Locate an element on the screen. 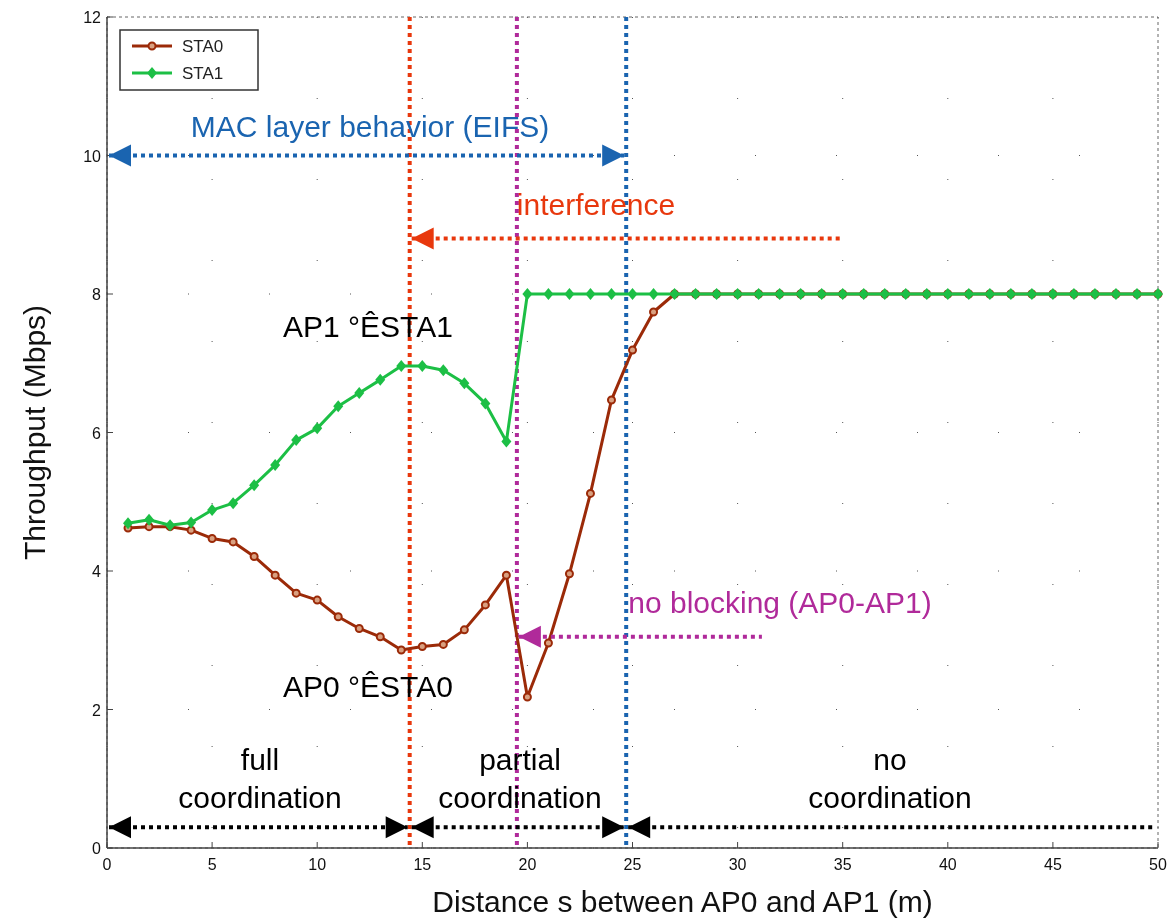 This screenshot has width=1168, height=924. annotation: no blocking (AP0-AP1) is located at coordinates (780, 602).